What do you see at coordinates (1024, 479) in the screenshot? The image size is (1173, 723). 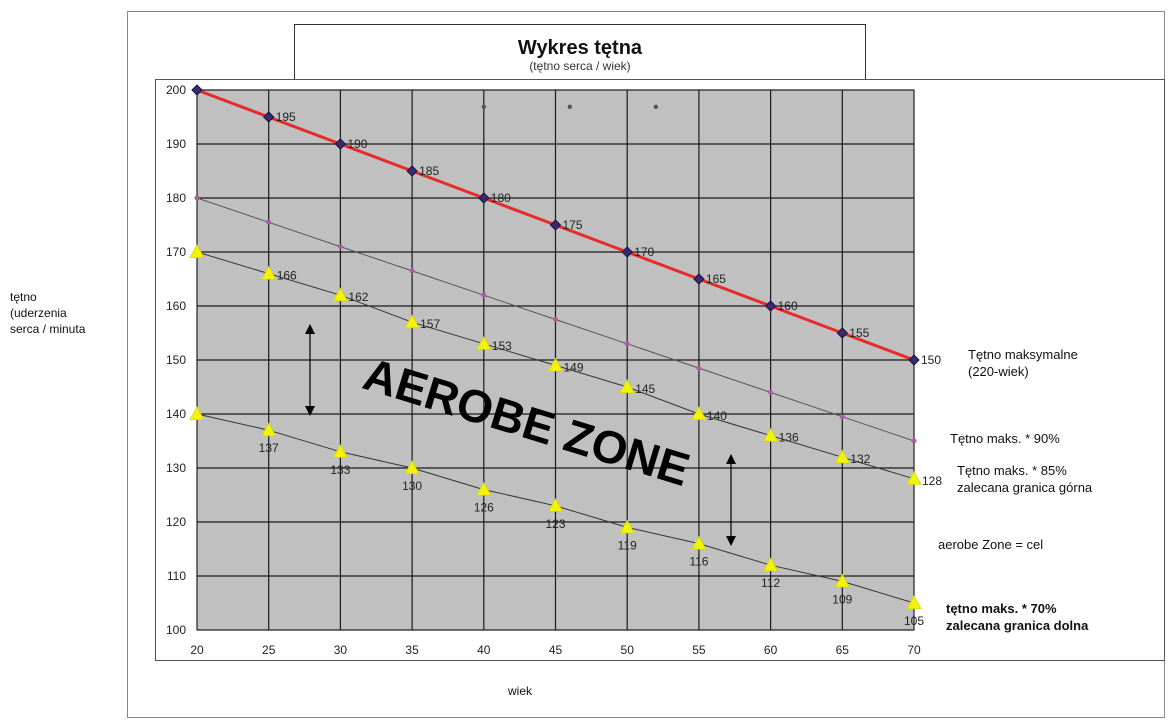 I see `legend-p85: Tętno maks. * 85% zalecana granica górna` at bounding box center [1024, 479].